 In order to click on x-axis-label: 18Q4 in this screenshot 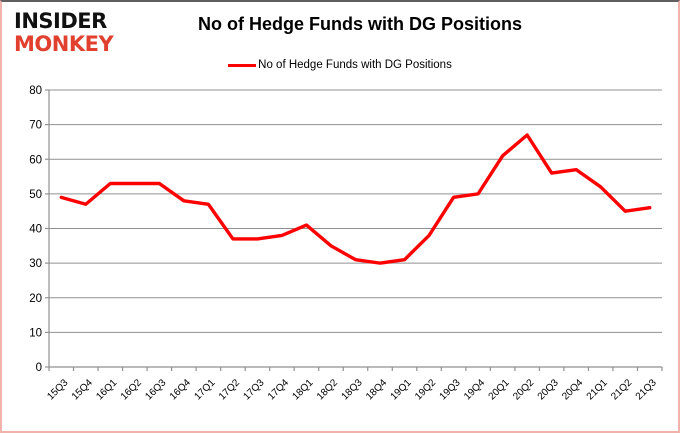, I will do `click(376, 389)`.